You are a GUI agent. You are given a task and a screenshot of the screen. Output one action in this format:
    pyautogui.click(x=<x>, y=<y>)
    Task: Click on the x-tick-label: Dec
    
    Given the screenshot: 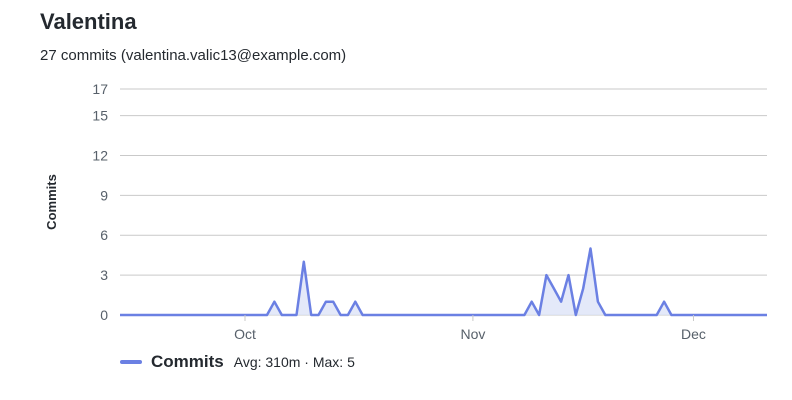 What is the action you would take?
    pyautogui.click(x=693, y=334)
    